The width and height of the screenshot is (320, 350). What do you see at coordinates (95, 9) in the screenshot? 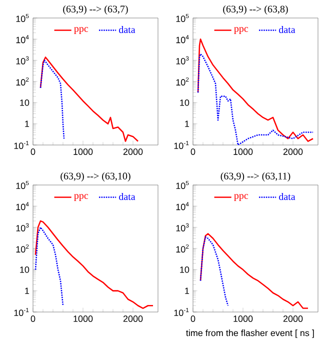
I see `chart-title: (63,9) --> (63,7)` at bounding box center [95, 9].